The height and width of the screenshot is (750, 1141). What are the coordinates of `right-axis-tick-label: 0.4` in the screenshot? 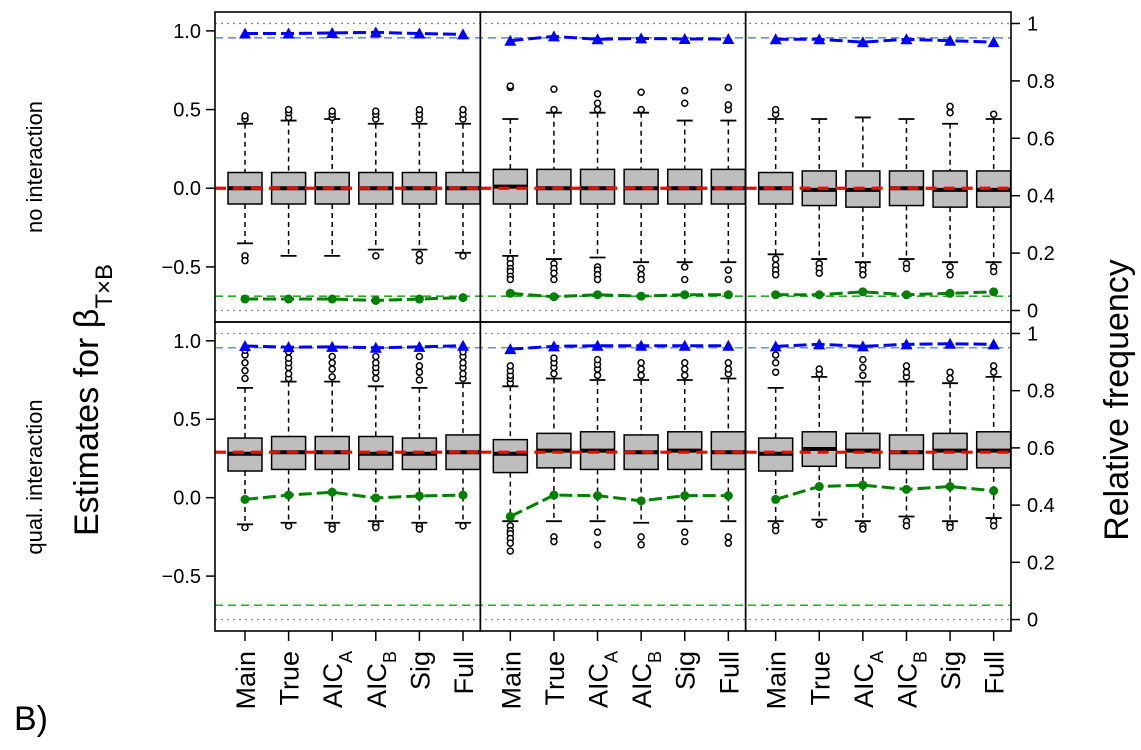 It's located at (1041, 197).